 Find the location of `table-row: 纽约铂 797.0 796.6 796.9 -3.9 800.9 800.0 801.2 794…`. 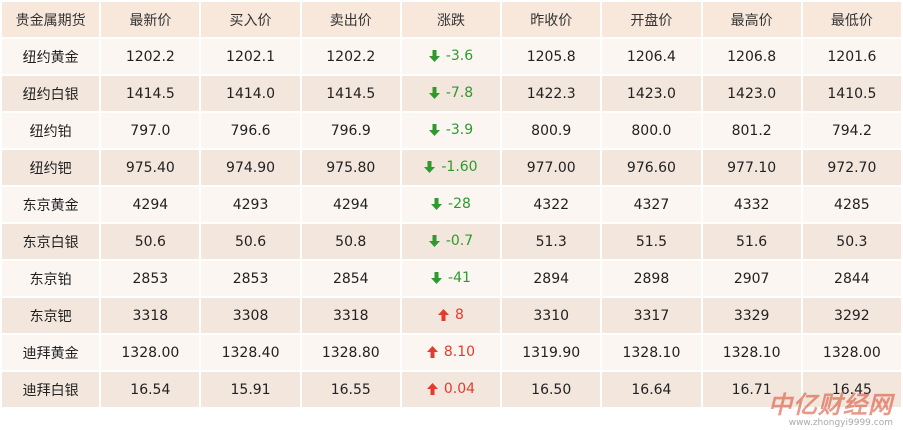

table-row: 纽约铂 797.0 796.6 796.9 -3.9 800.9 800.0 801.2 794… is located at coordinates (451, 130).